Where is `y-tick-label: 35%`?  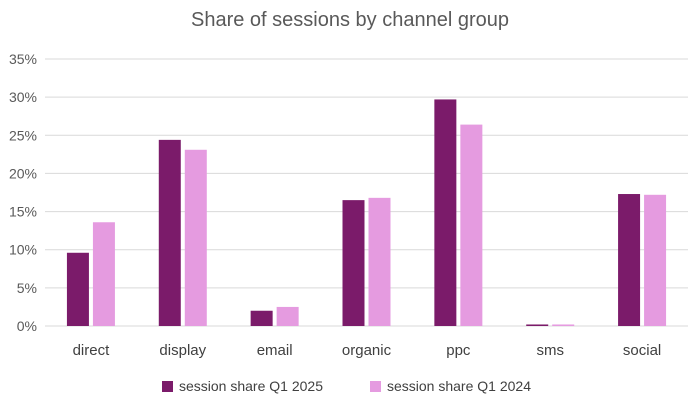 y-tick-label: 35% is located at coordinates (23, 59).